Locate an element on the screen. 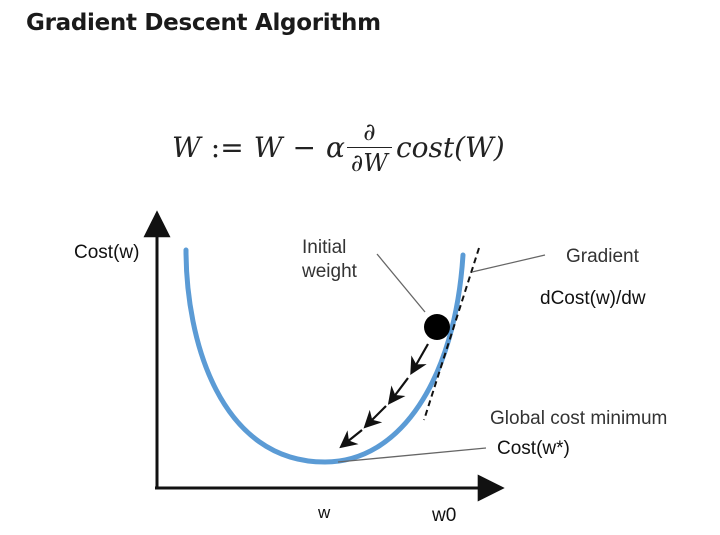 This screenshot has width=720, height=535. x-tick-label-w0: w0 is located at coordinates (444, 515).